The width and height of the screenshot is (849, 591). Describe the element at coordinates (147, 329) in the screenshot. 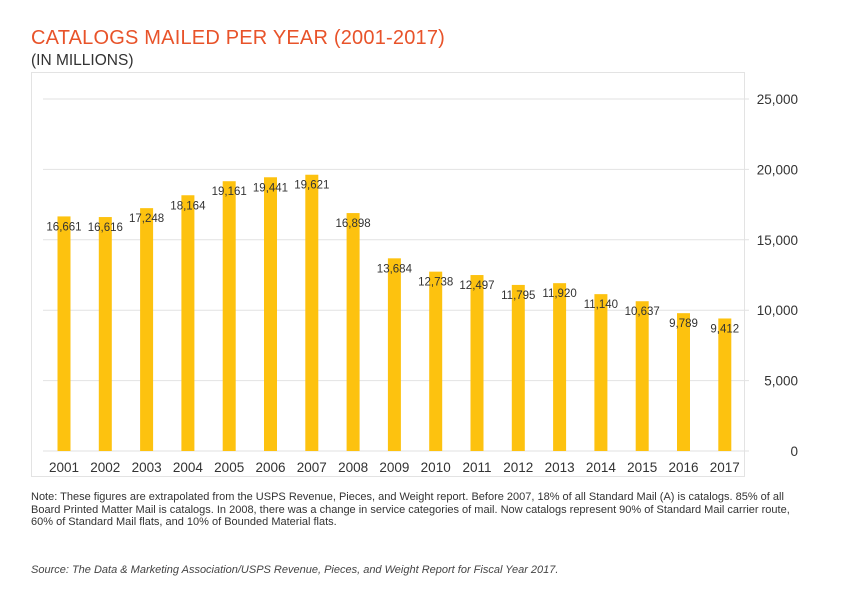

I see `bar-2003` at that location.